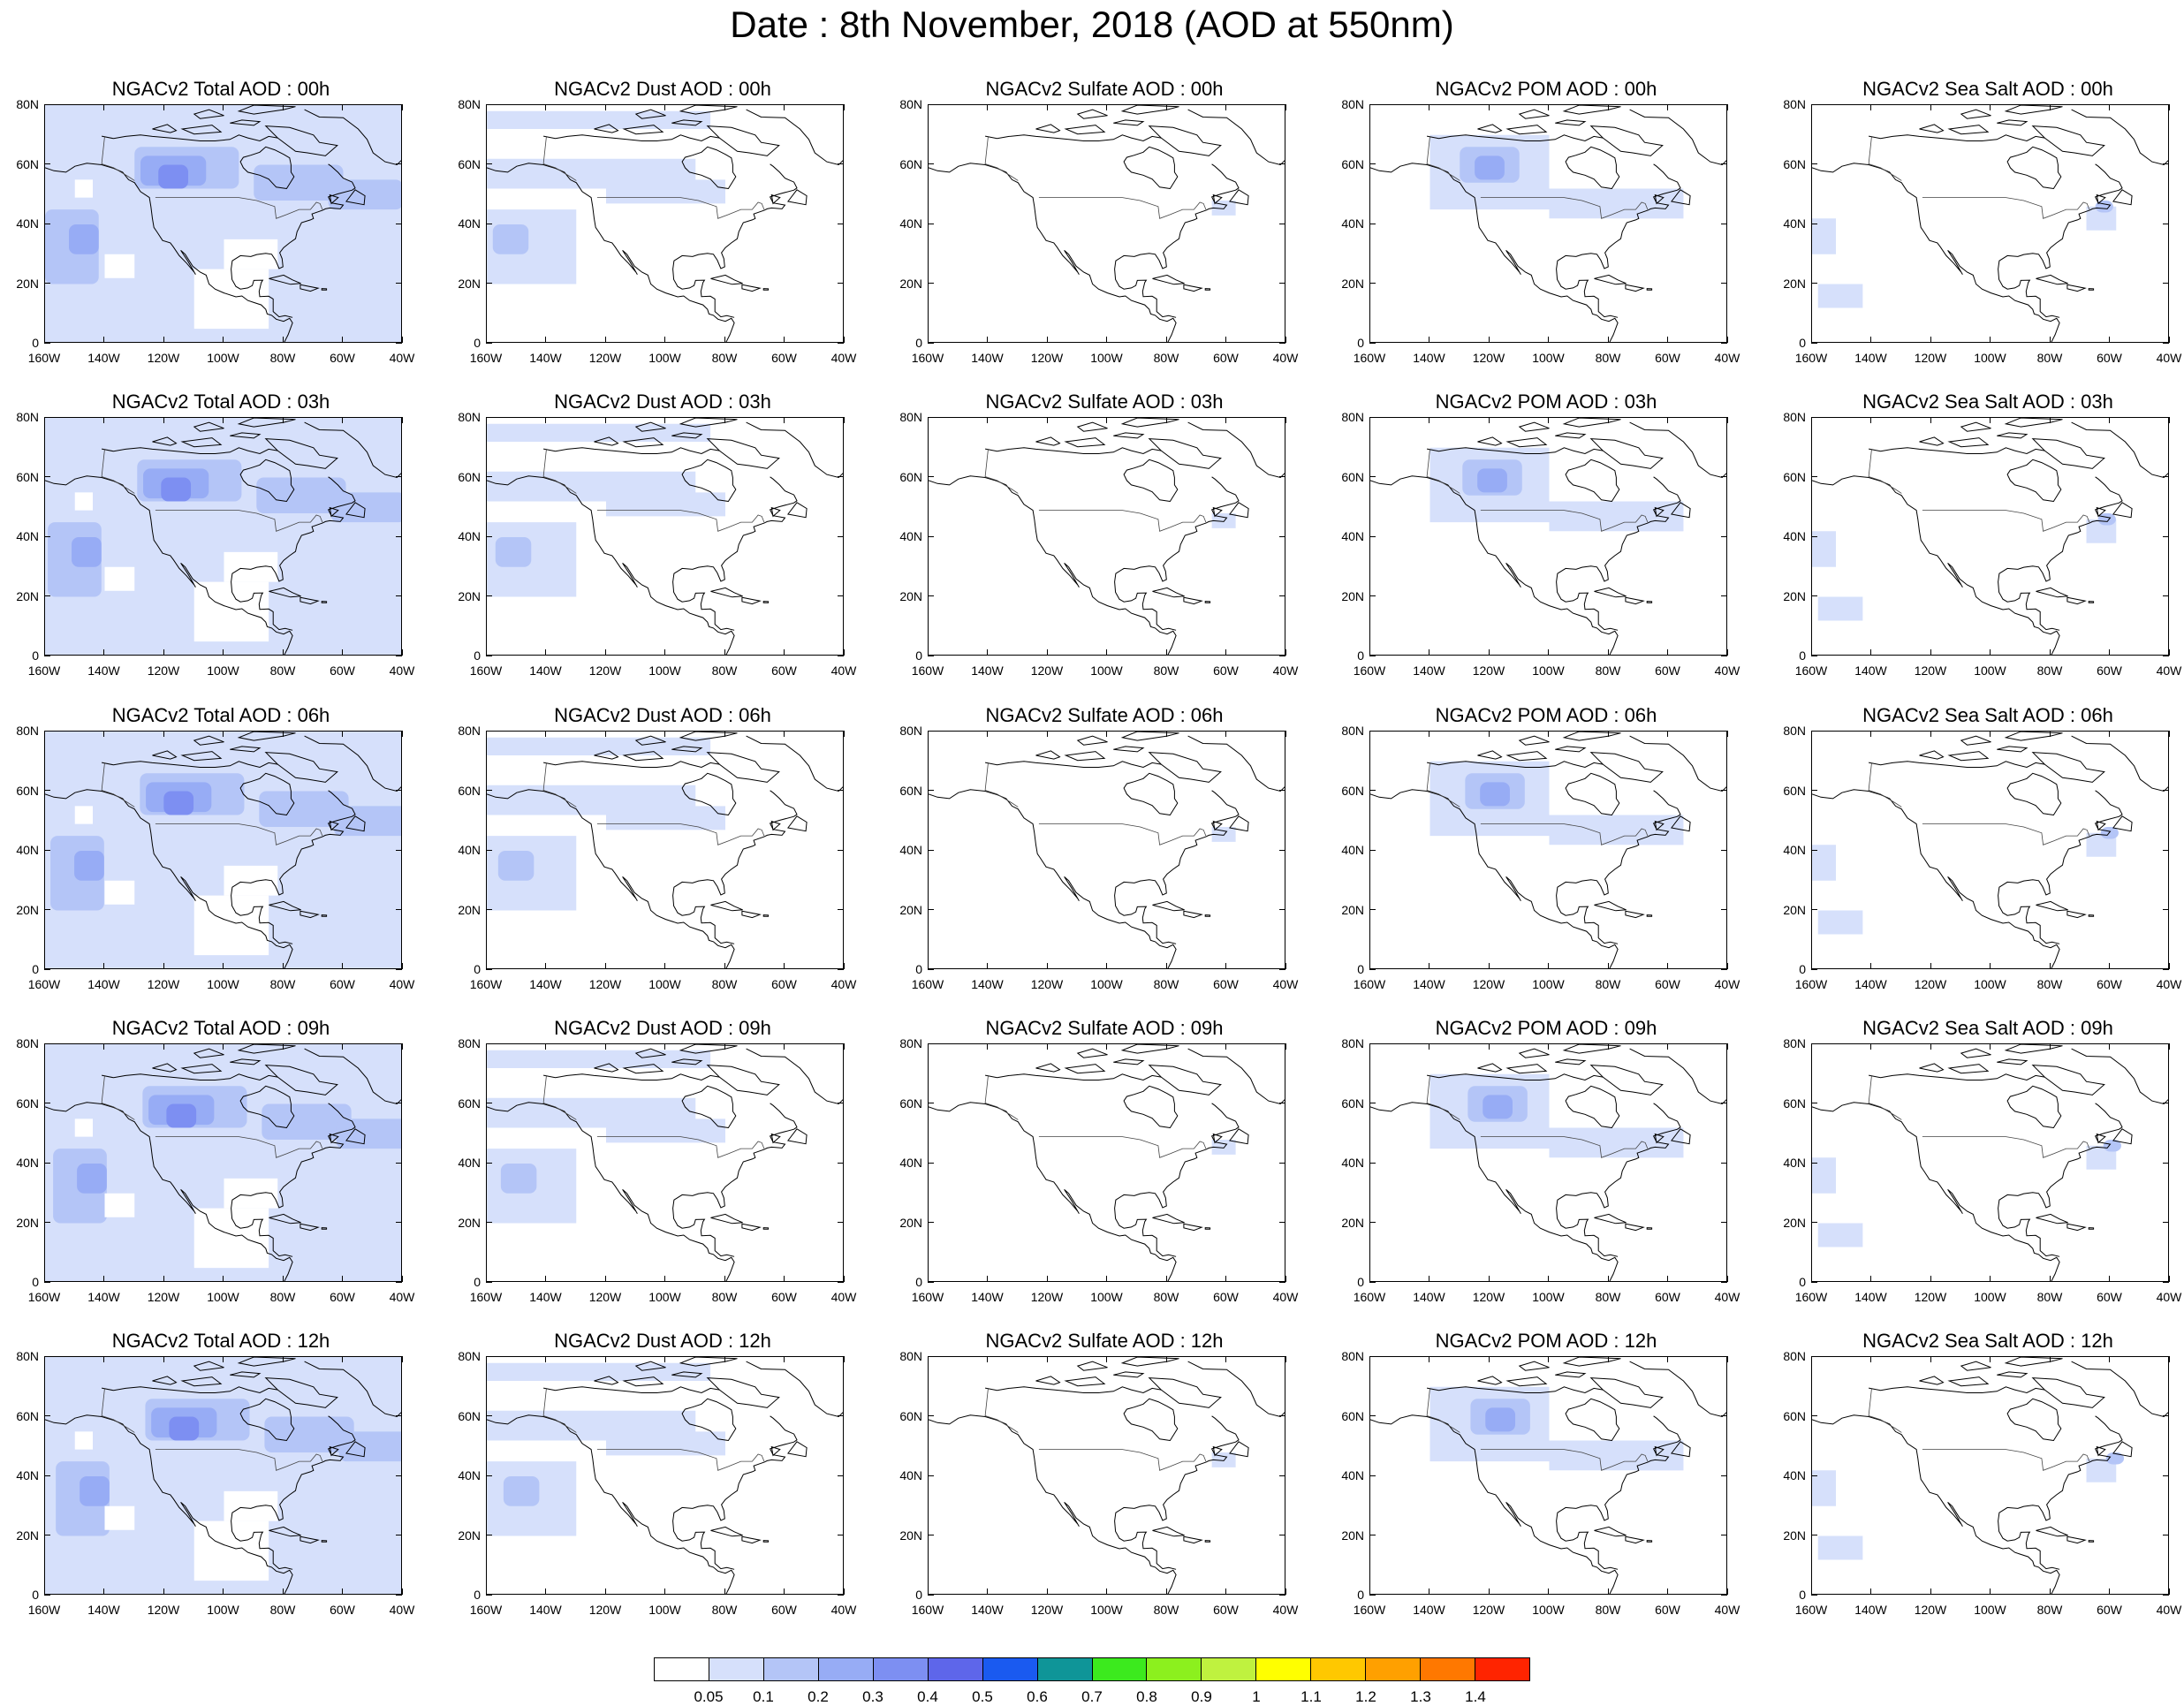 This screenshot has width=2184, height=1706. I want to click on panel-title: NGACv2 Dust AOD : 03h, so click(662, 402).